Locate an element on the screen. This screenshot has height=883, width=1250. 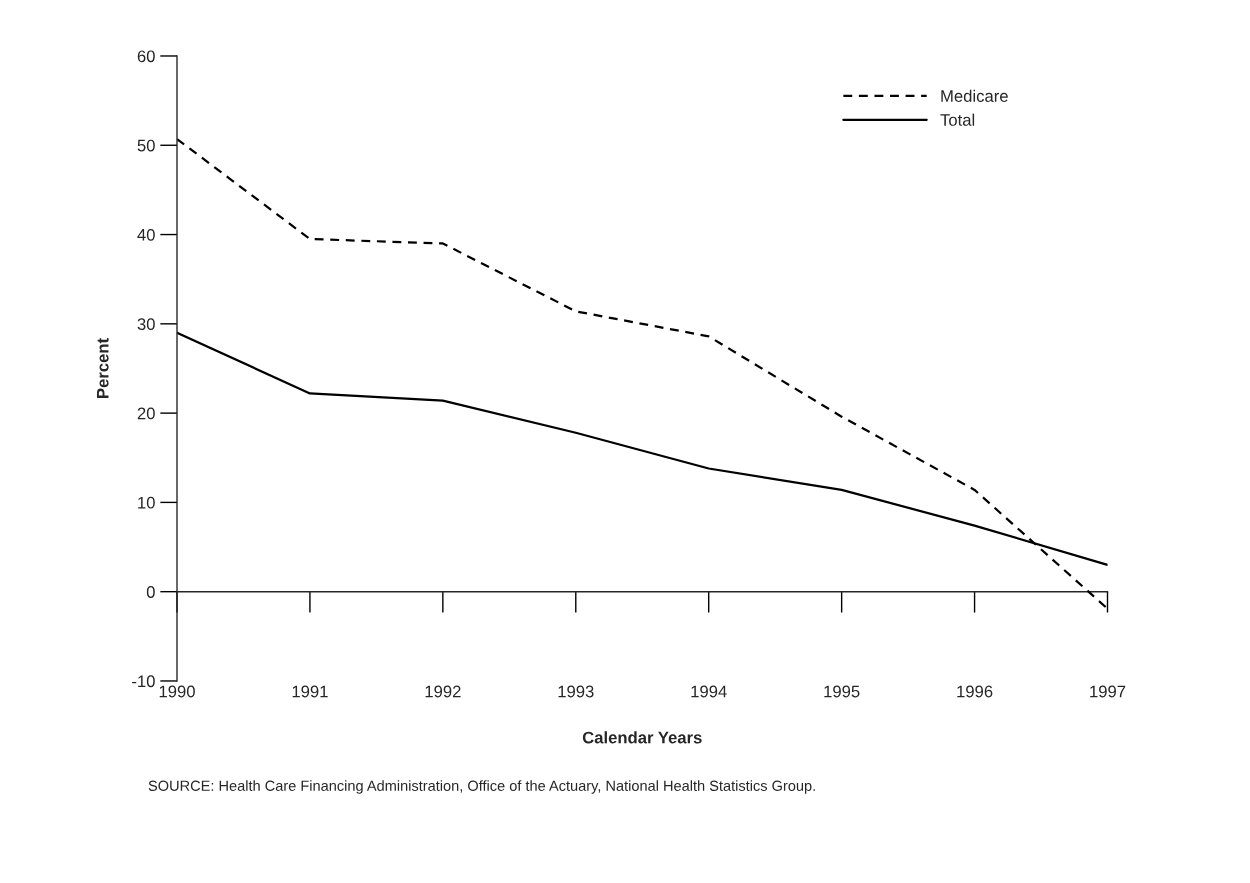
legend-label: Total is located at coordinates (957, 119).